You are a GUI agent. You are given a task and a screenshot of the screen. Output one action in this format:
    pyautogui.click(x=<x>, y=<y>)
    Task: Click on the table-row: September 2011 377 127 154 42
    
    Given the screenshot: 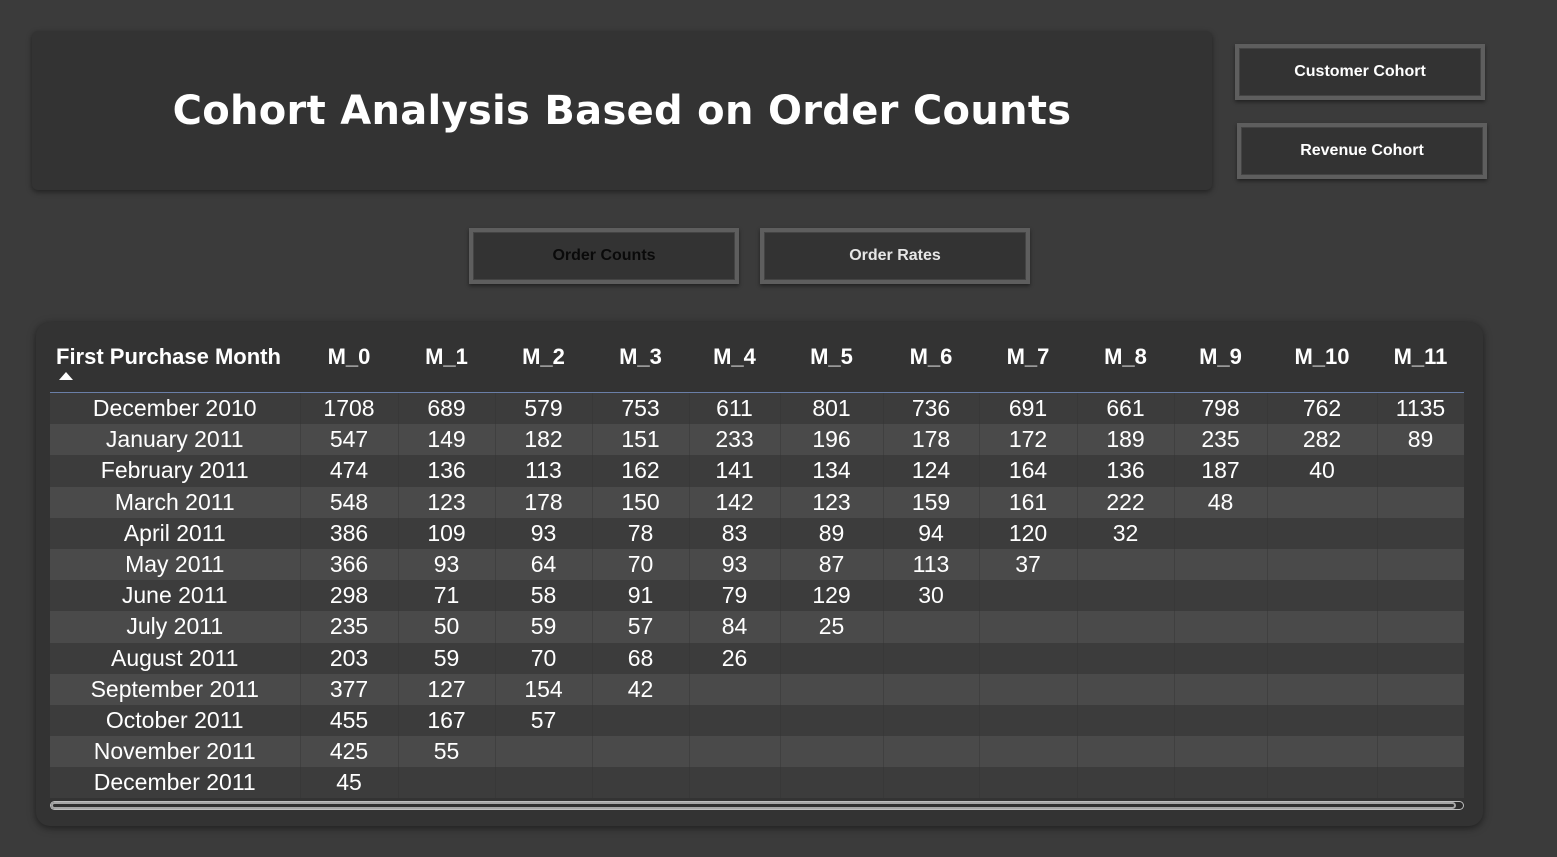 What is the action you would take?
    pyautogui.click(x=757, y=689)
    